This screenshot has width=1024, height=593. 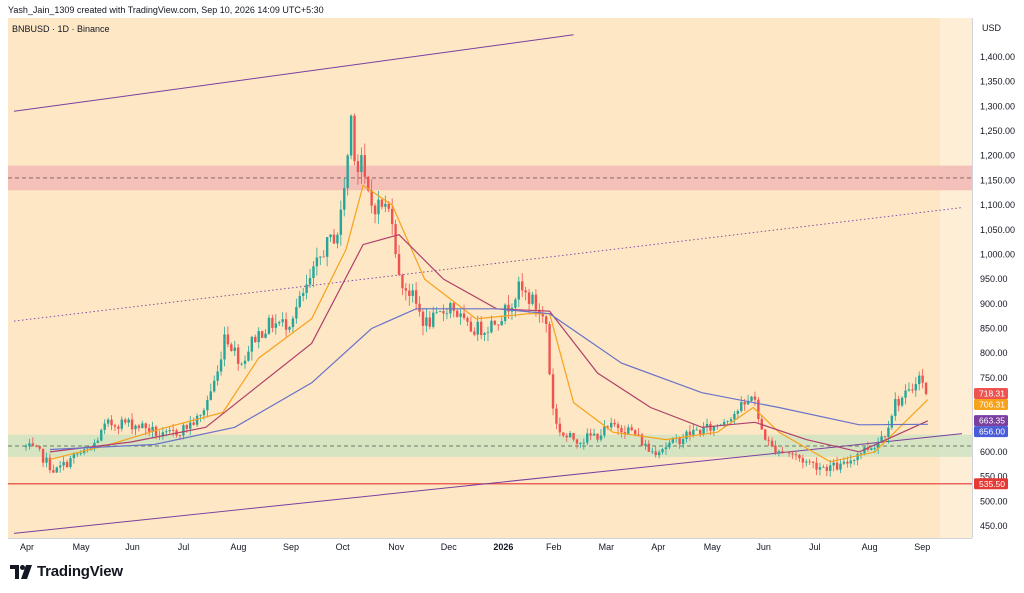 I want to click on trend-line, so click(x=293, y=73).